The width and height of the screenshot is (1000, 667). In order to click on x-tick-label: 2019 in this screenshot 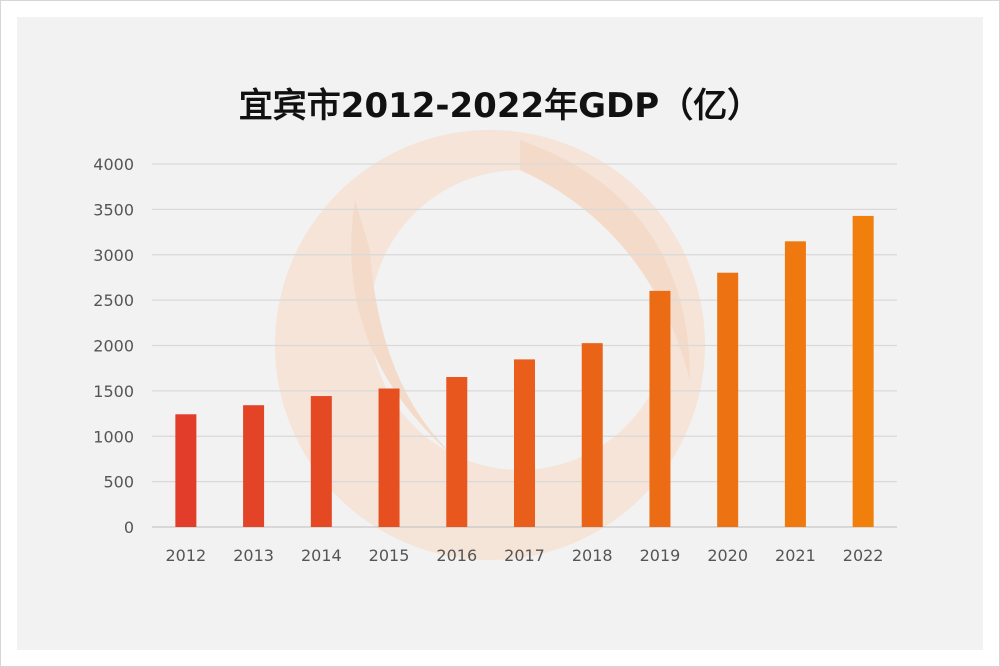, I will do `click(660, 555)`.